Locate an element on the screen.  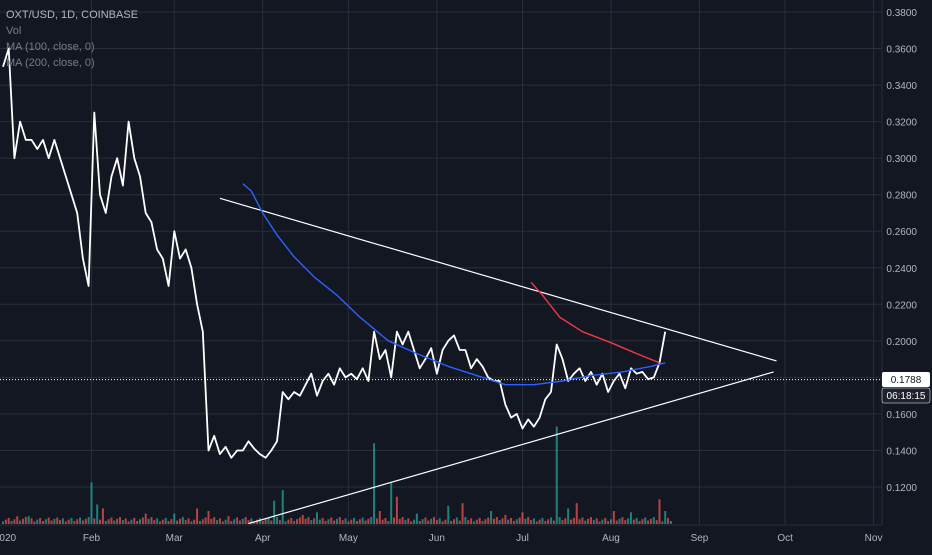
time-axis: 2020 Feb Mar Apr May Jun Jul Aug Sep Oct Nov is located at coordinates (441, 538).